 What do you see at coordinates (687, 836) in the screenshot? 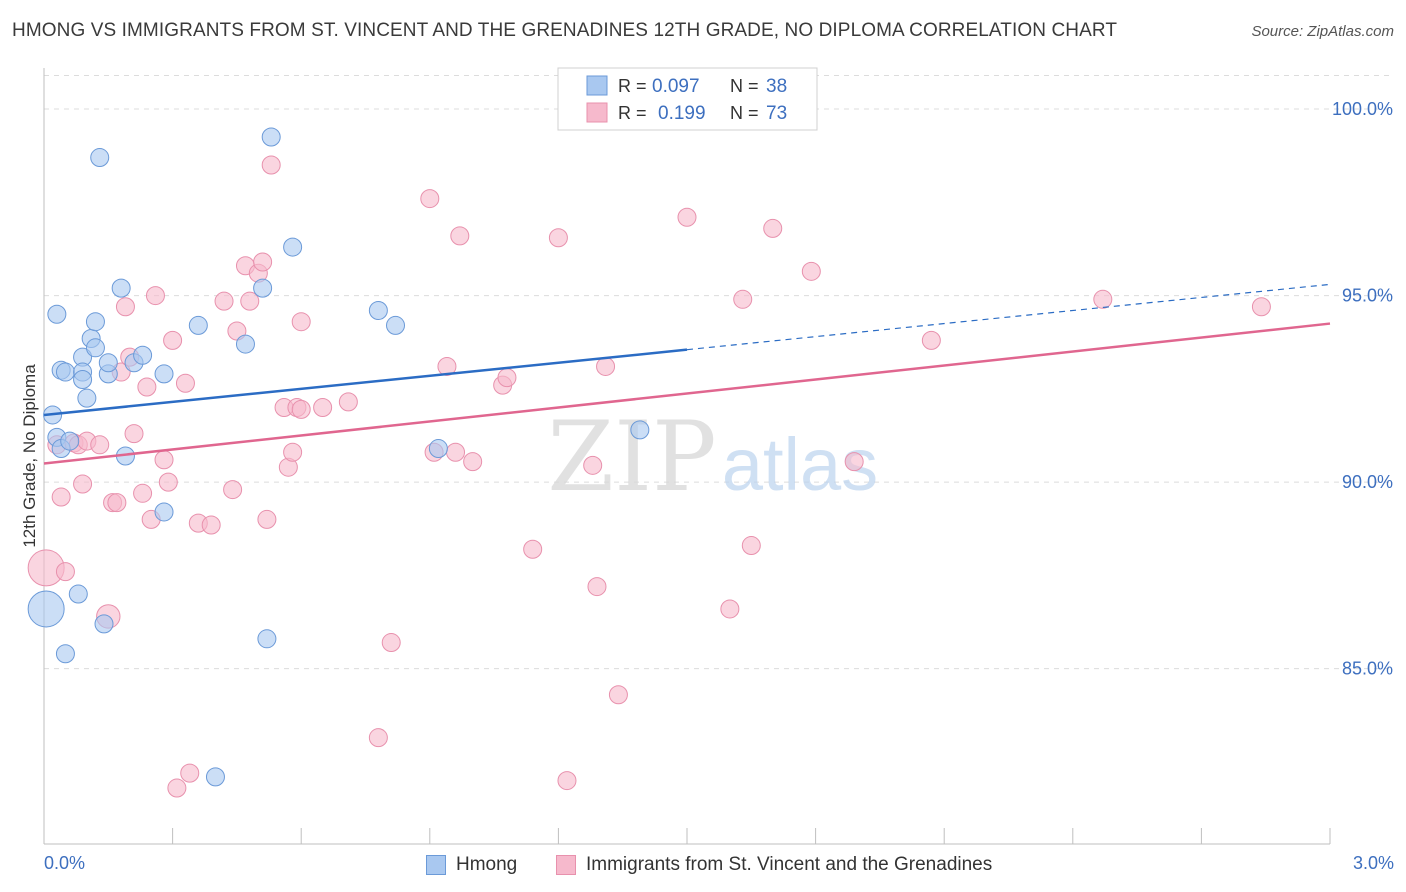
I see `x-ticks` at bounding box center [687, 836].